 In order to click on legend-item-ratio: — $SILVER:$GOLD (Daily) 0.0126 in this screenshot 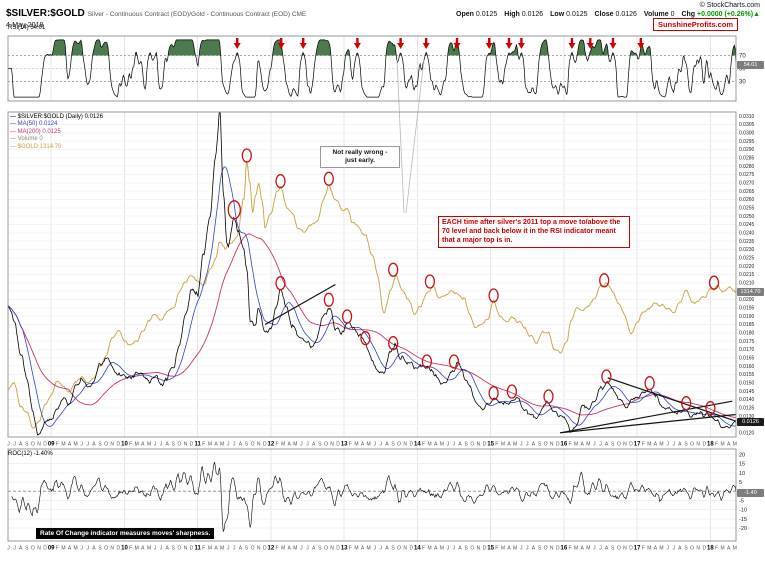, I will do `click(56, 117)`.